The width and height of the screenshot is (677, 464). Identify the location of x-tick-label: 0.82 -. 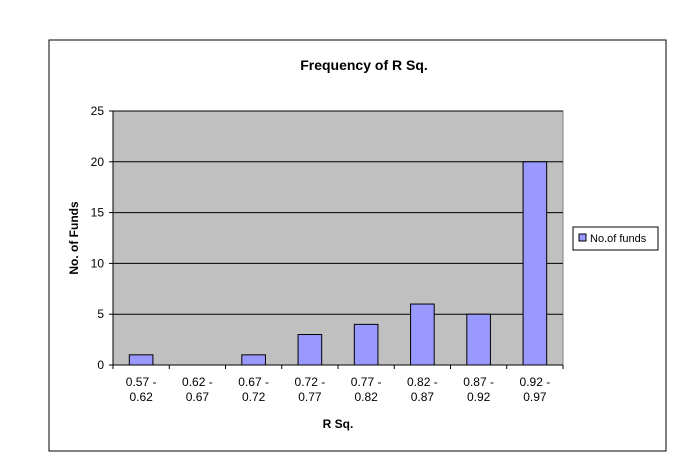
(422, 382).